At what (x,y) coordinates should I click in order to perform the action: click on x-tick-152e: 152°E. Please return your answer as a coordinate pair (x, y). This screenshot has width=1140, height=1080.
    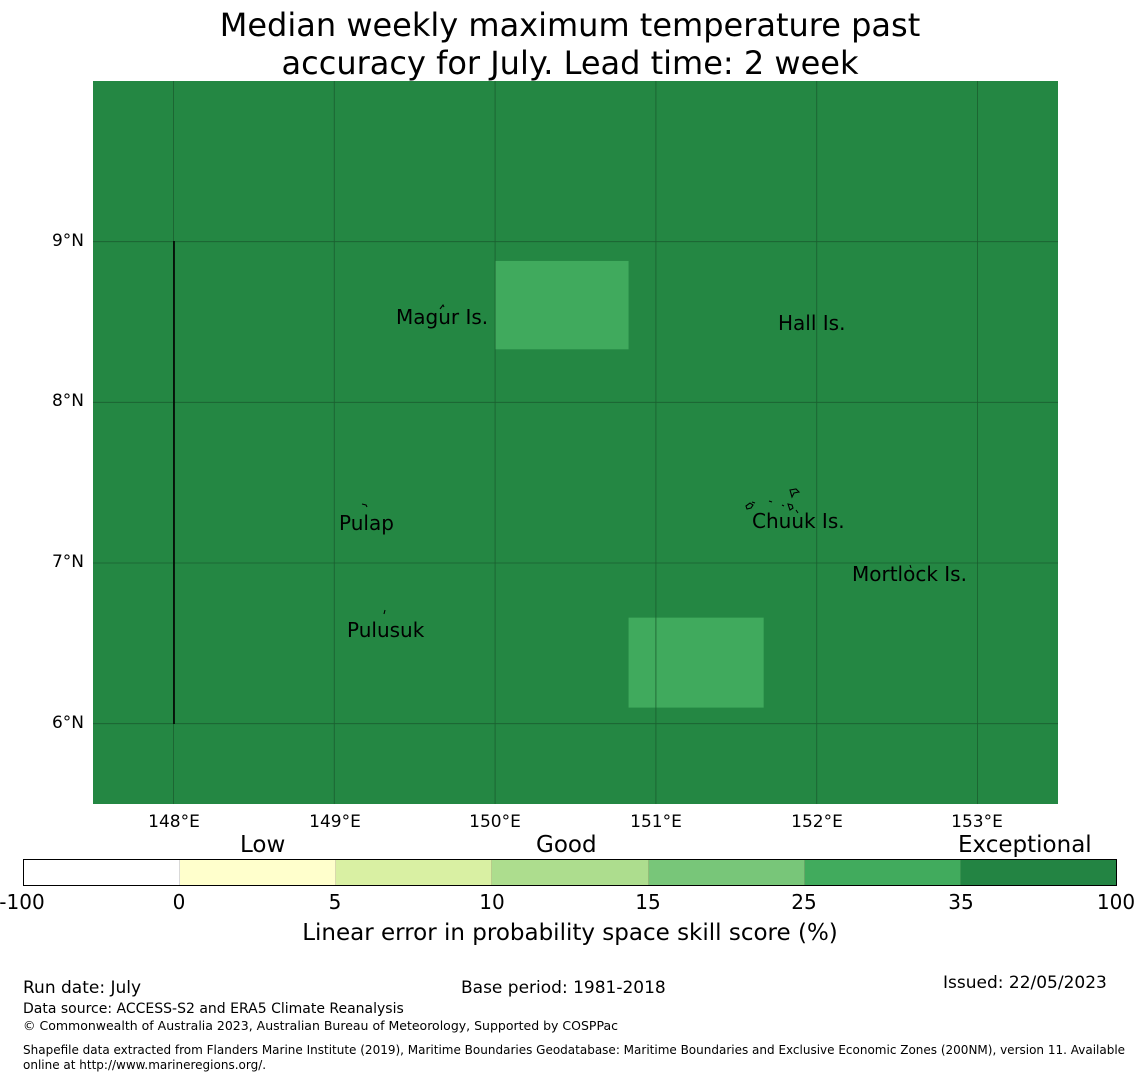
    Looking at the image, I should click on (817, 822).